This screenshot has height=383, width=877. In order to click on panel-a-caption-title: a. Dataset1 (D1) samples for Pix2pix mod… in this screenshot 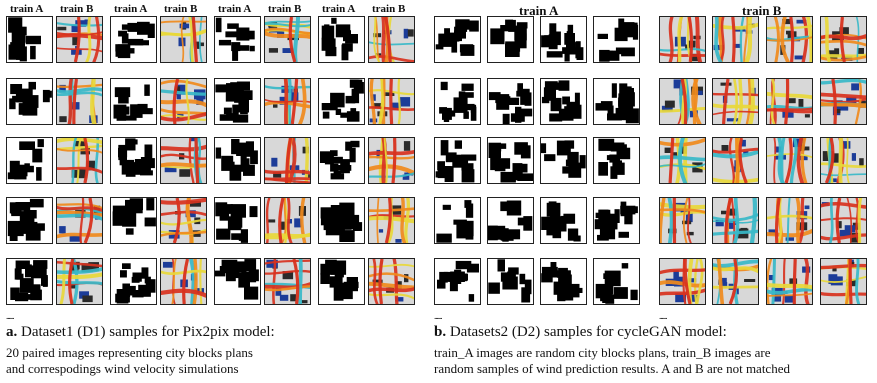, I will do `click(140, 332)`.